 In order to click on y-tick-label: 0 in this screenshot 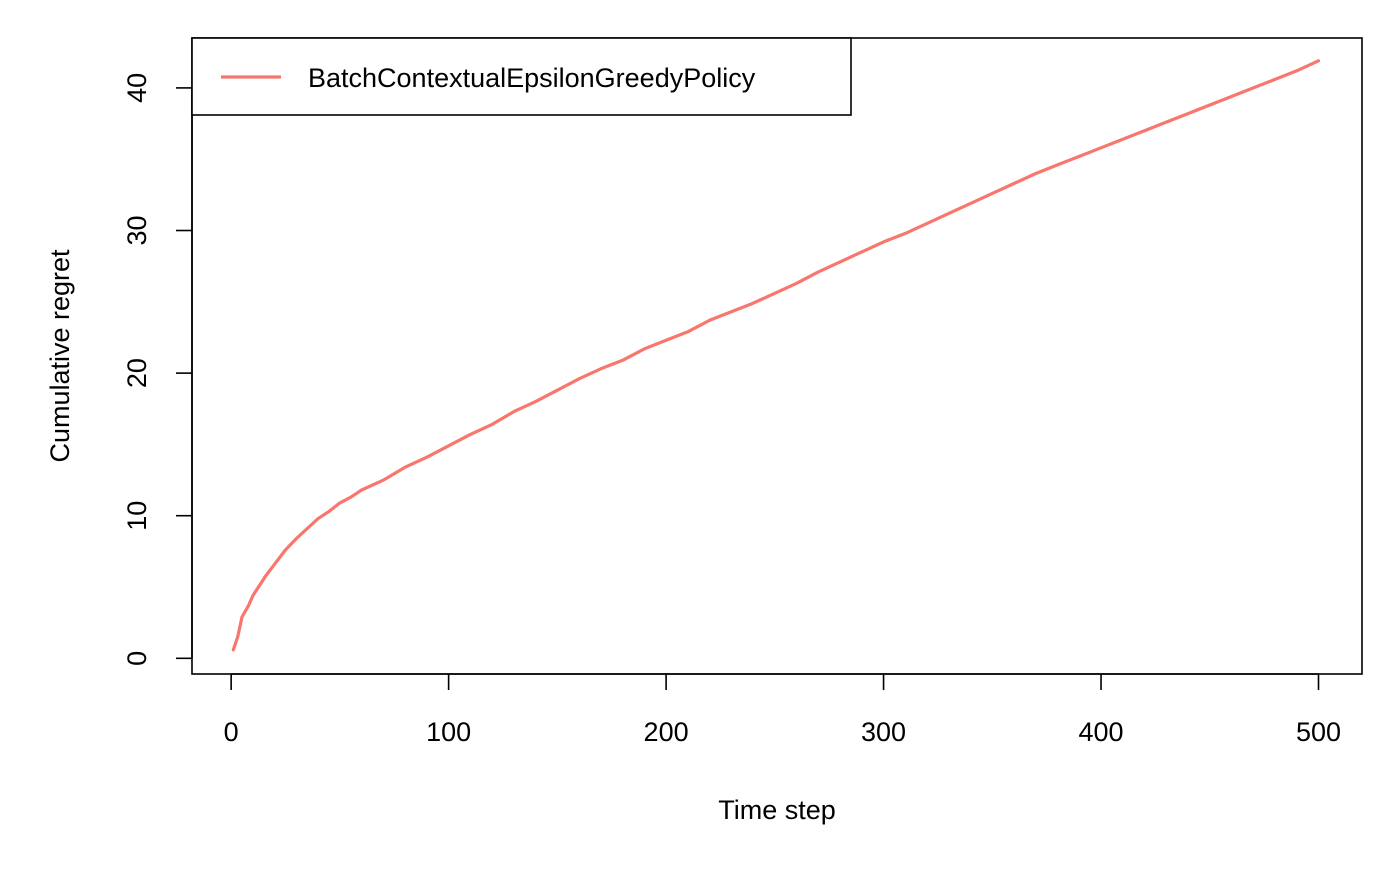, I will do `click(137, 658)`.